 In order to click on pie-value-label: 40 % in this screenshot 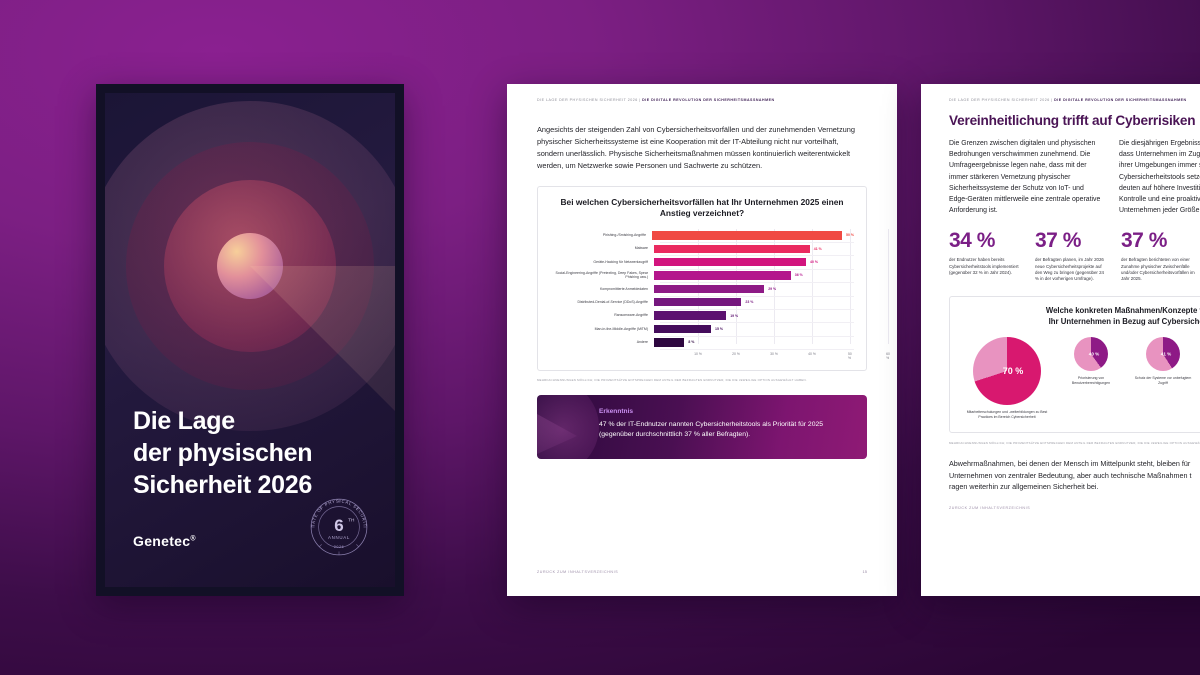, I will do `click(1094, 354)`.